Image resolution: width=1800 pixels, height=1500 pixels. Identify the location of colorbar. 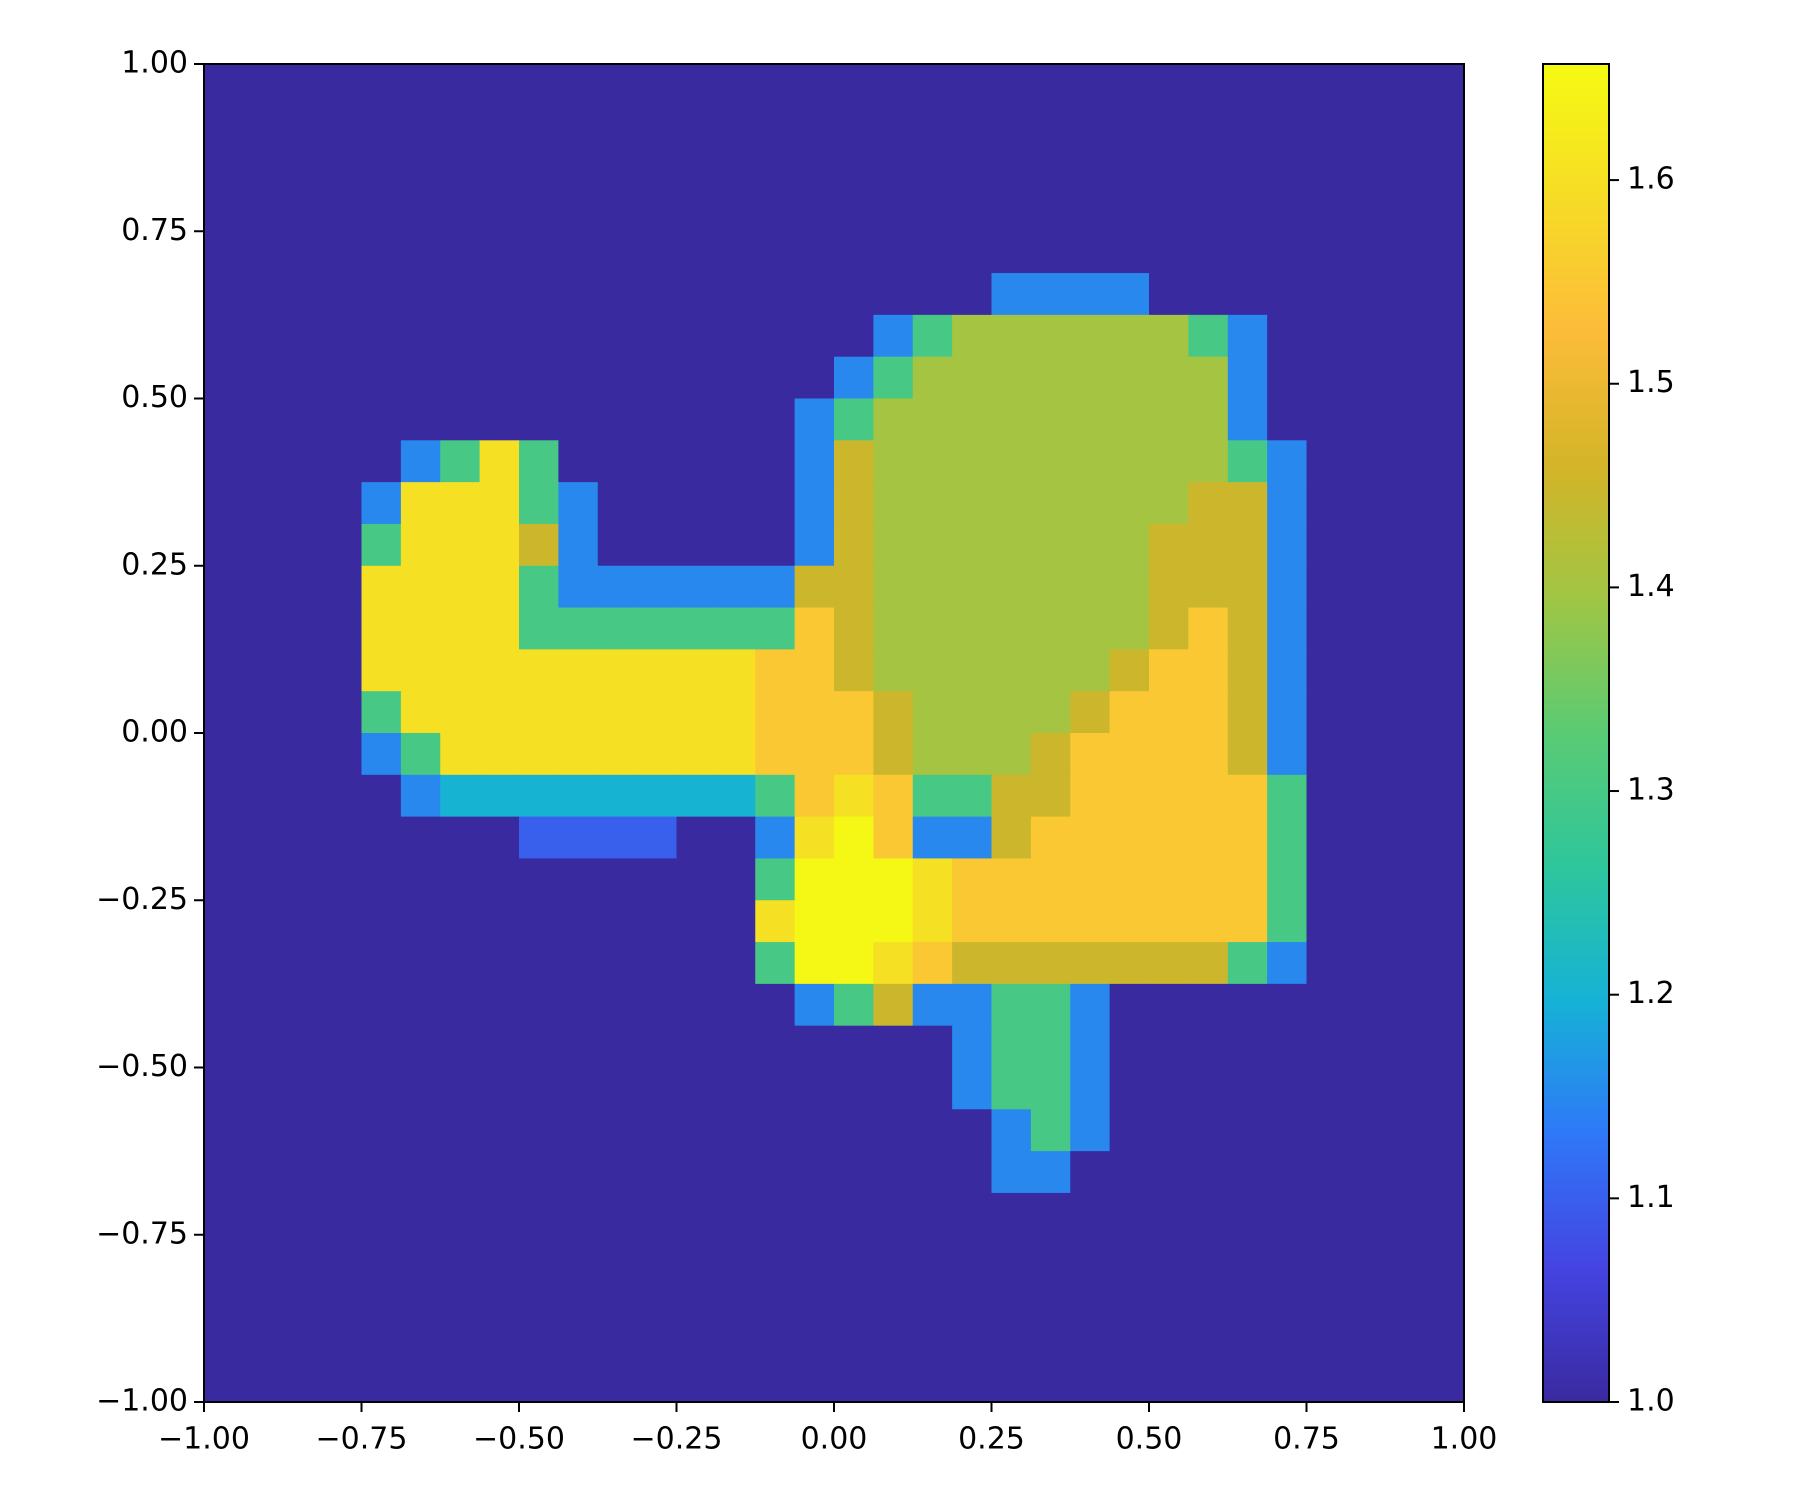
(1576, 733).